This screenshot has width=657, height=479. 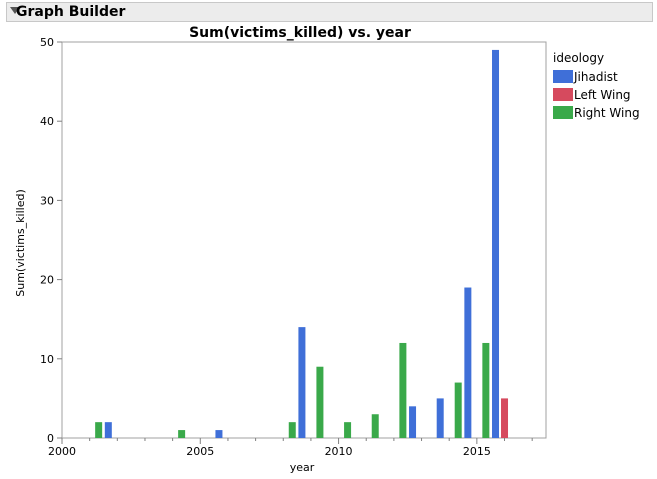 What do you see at coordinates (300, 33) in the screenshot?
I see `chart-title: Sum(victims_killed) vs. year` at bounding box center [300, 33].